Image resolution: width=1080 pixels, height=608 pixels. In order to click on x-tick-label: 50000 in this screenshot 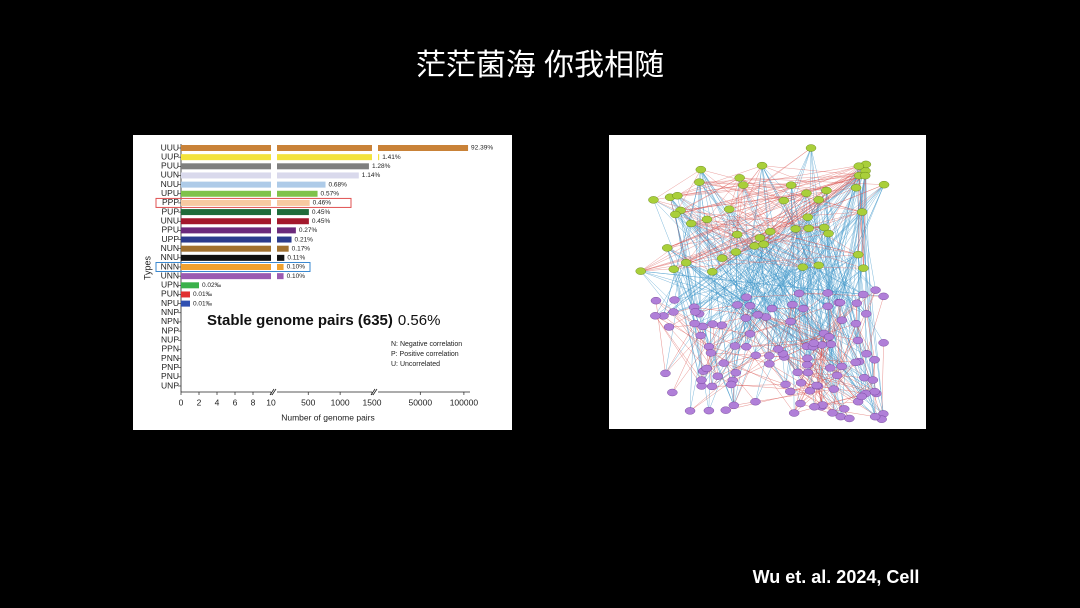, I will do `click(420, 402)`.